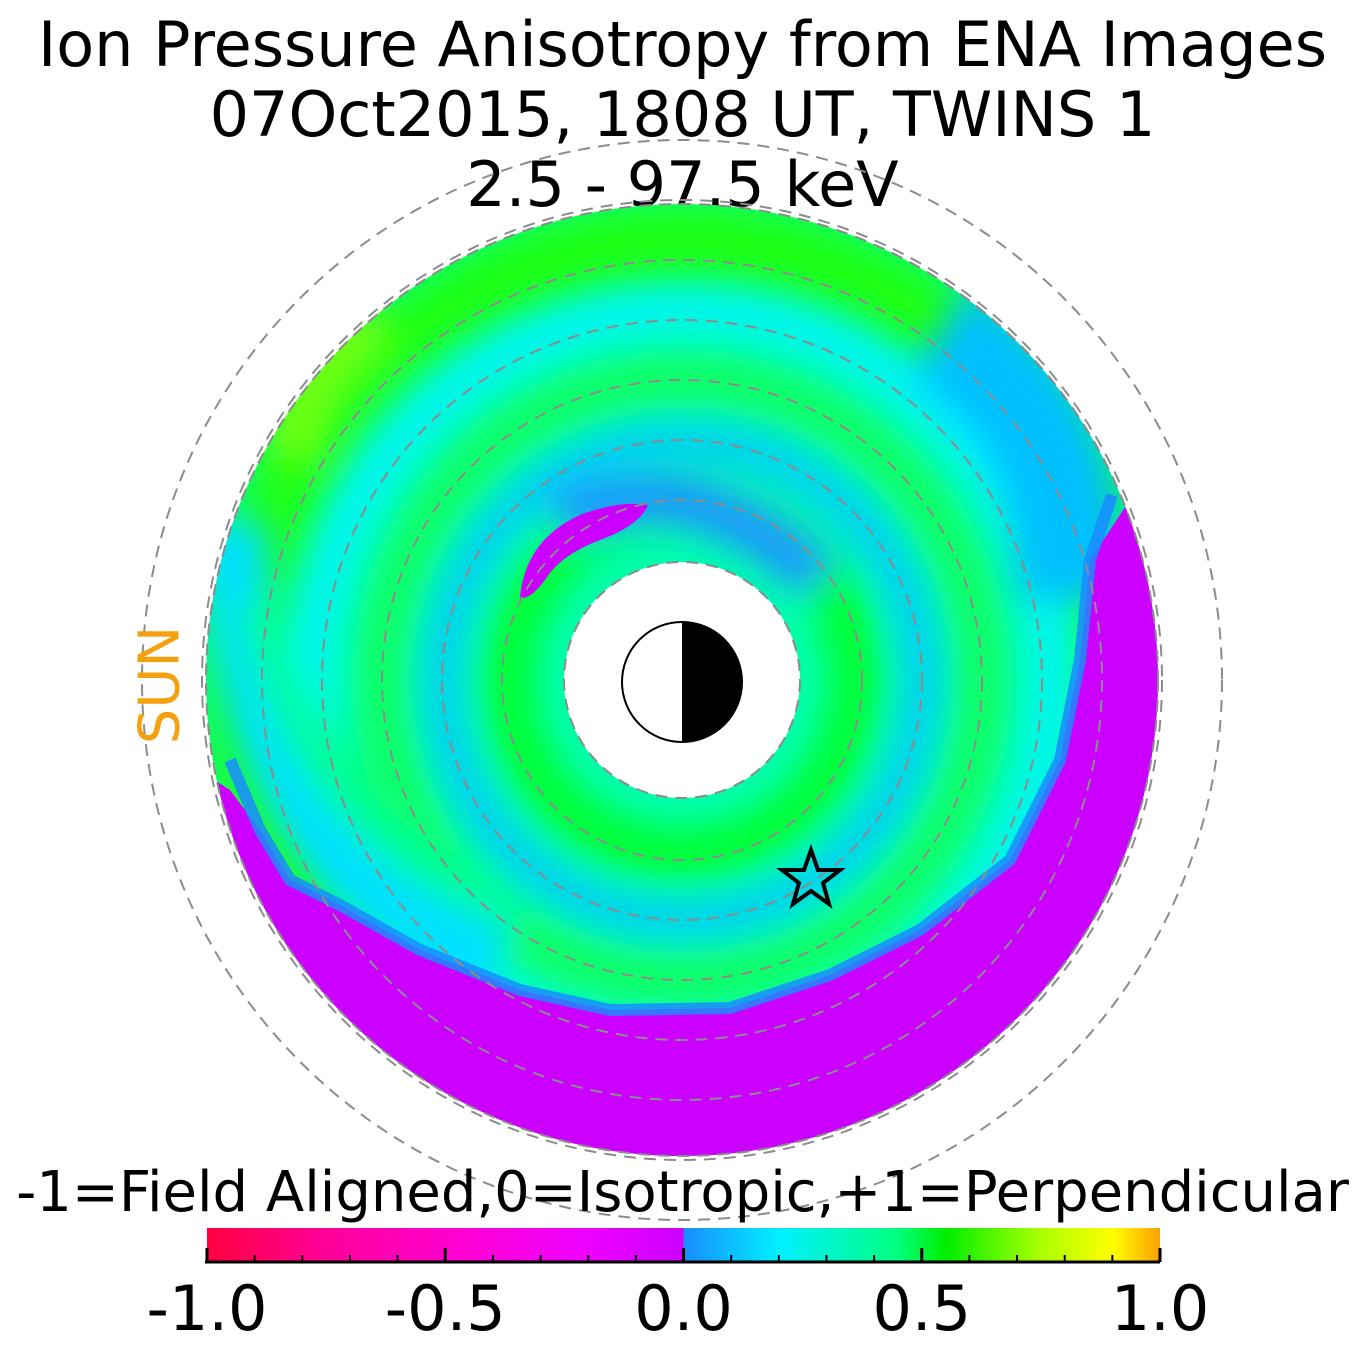  Describe the element at coordinates (445, 1308) in the screenshot. I see `colorbar-tick-label: -0.5` at that location.